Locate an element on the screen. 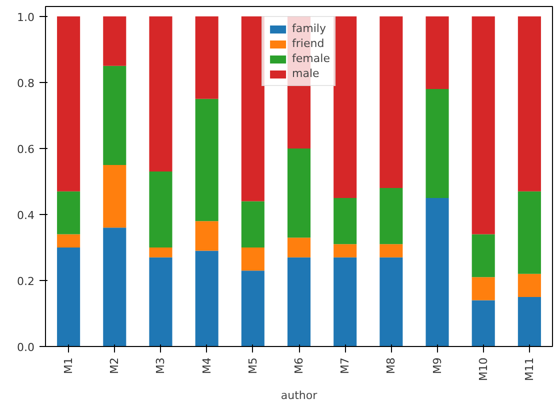 This screenshot has height=404, width=560. x-tick-label: M7 is located at coordinates (345, 365).